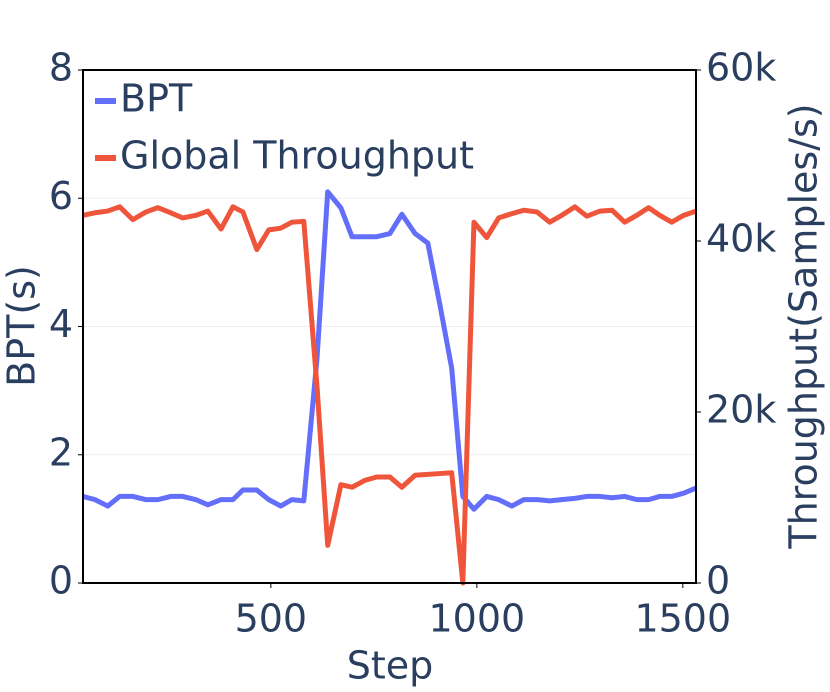 The image size is (830, 692). I want to click on y-tick-label: 6, so click(61, 196).